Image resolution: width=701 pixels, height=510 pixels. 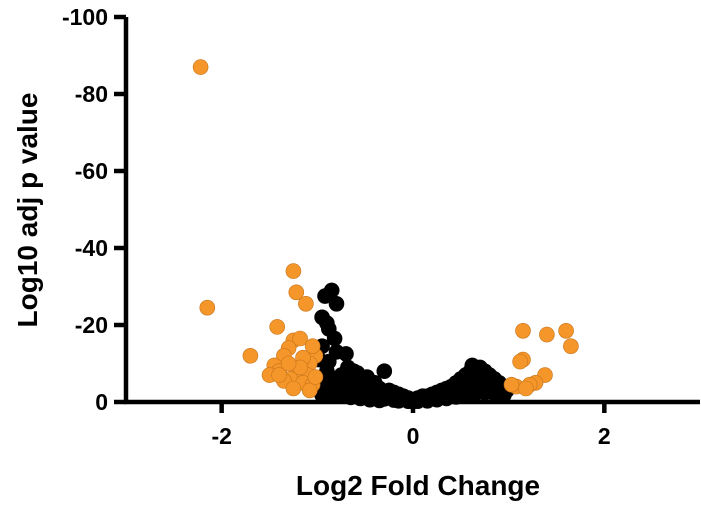 What do you see at coordinates (85, 17) in the screenshot?
I see `y-tick-label: -100` at bounding box center [85, 17].